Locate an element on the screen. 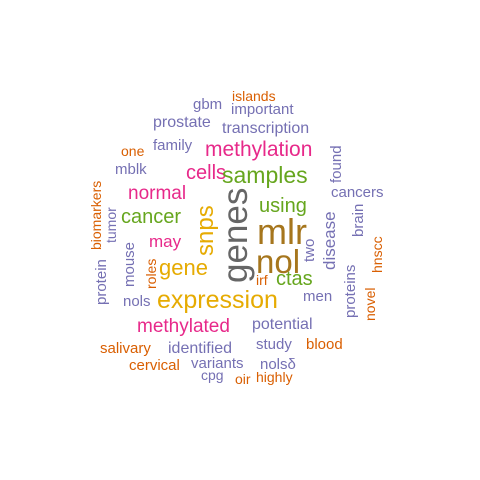 The width and height of the screenshot is (480, 480). word-samples: samples is located at coordinates (265, 175).